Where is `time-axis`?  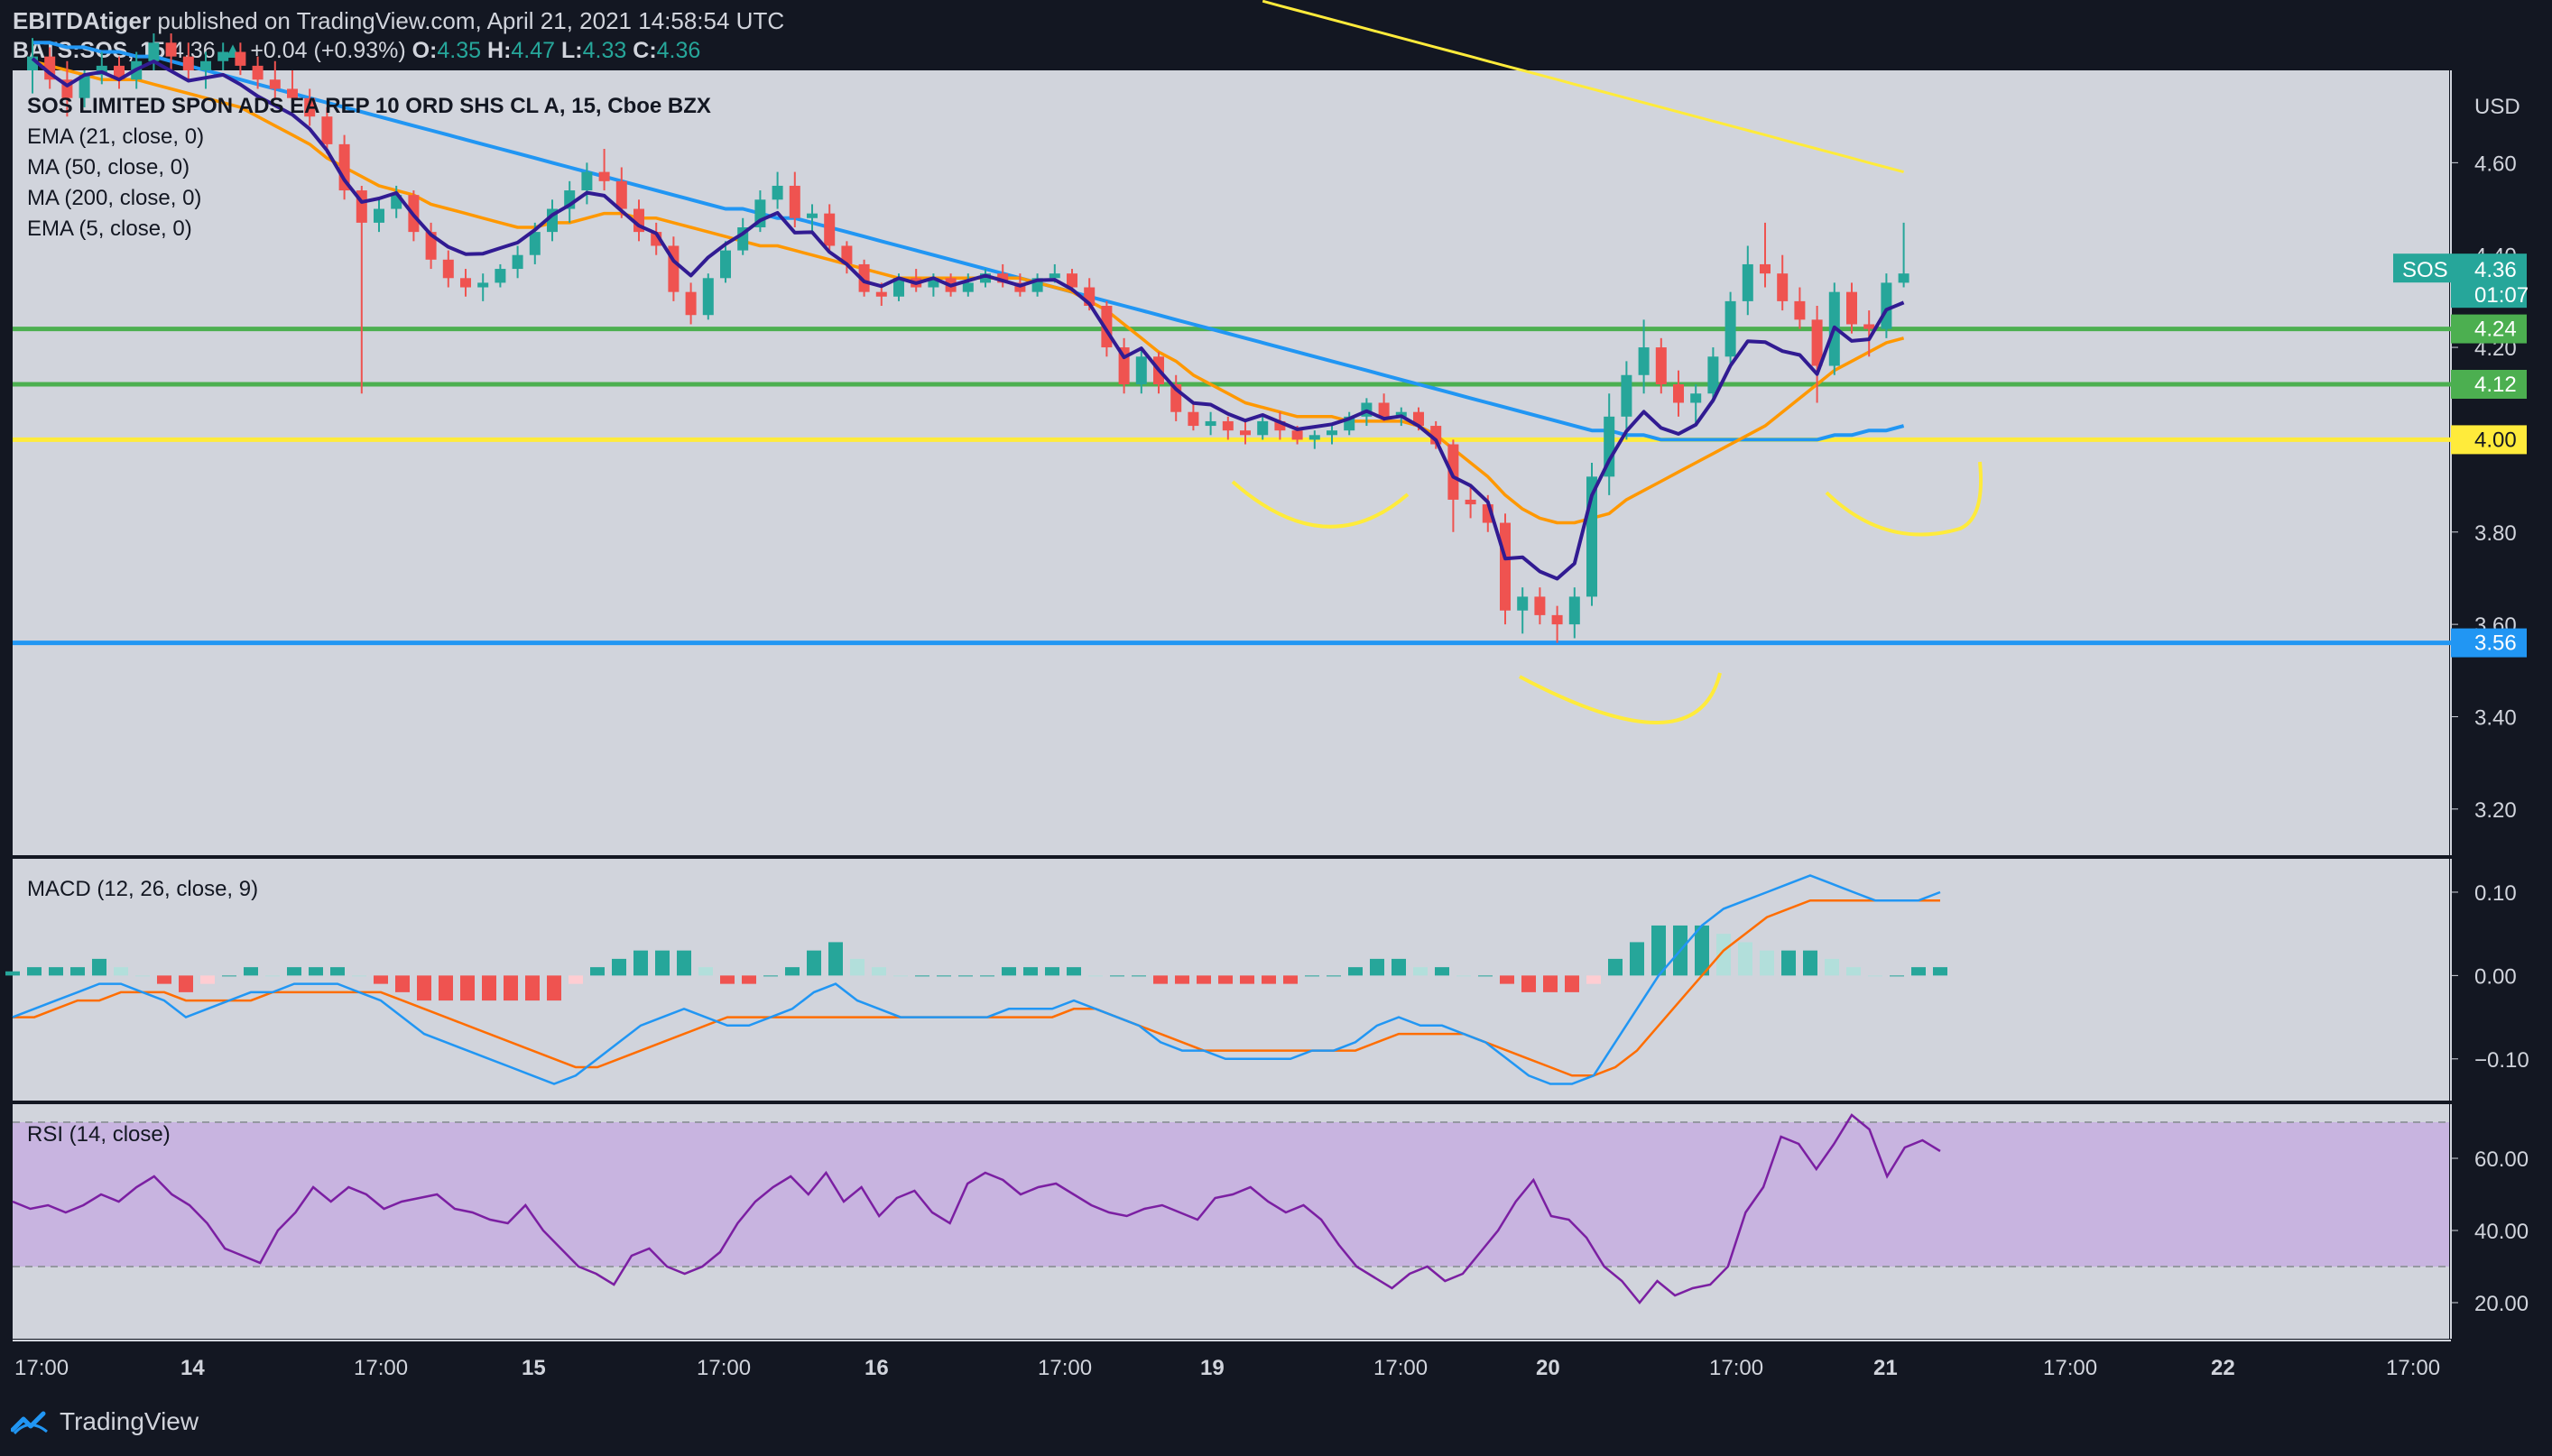 time-axis is located at coordinates (1231, 1365).